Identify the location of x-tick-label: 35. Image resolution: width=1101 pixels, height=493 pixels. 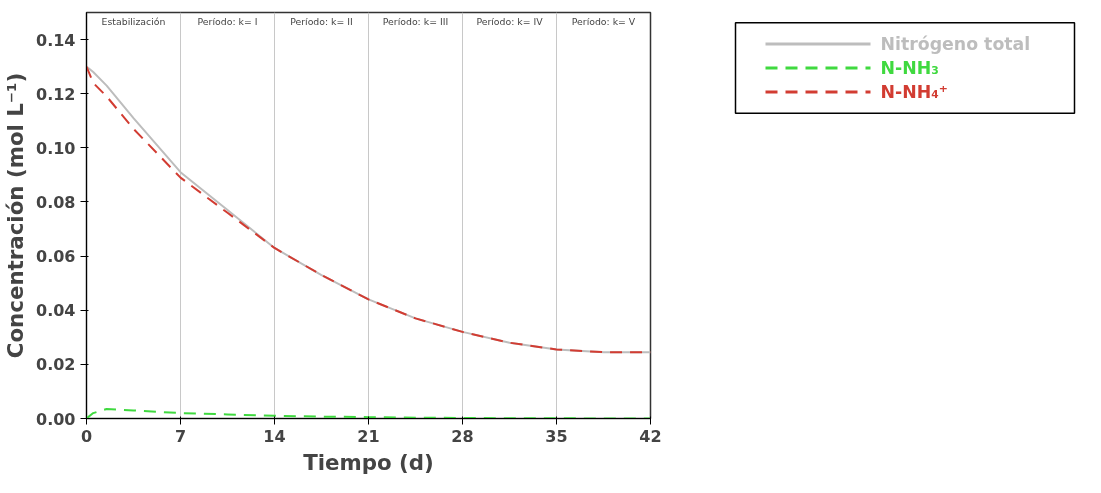
(556, 436).